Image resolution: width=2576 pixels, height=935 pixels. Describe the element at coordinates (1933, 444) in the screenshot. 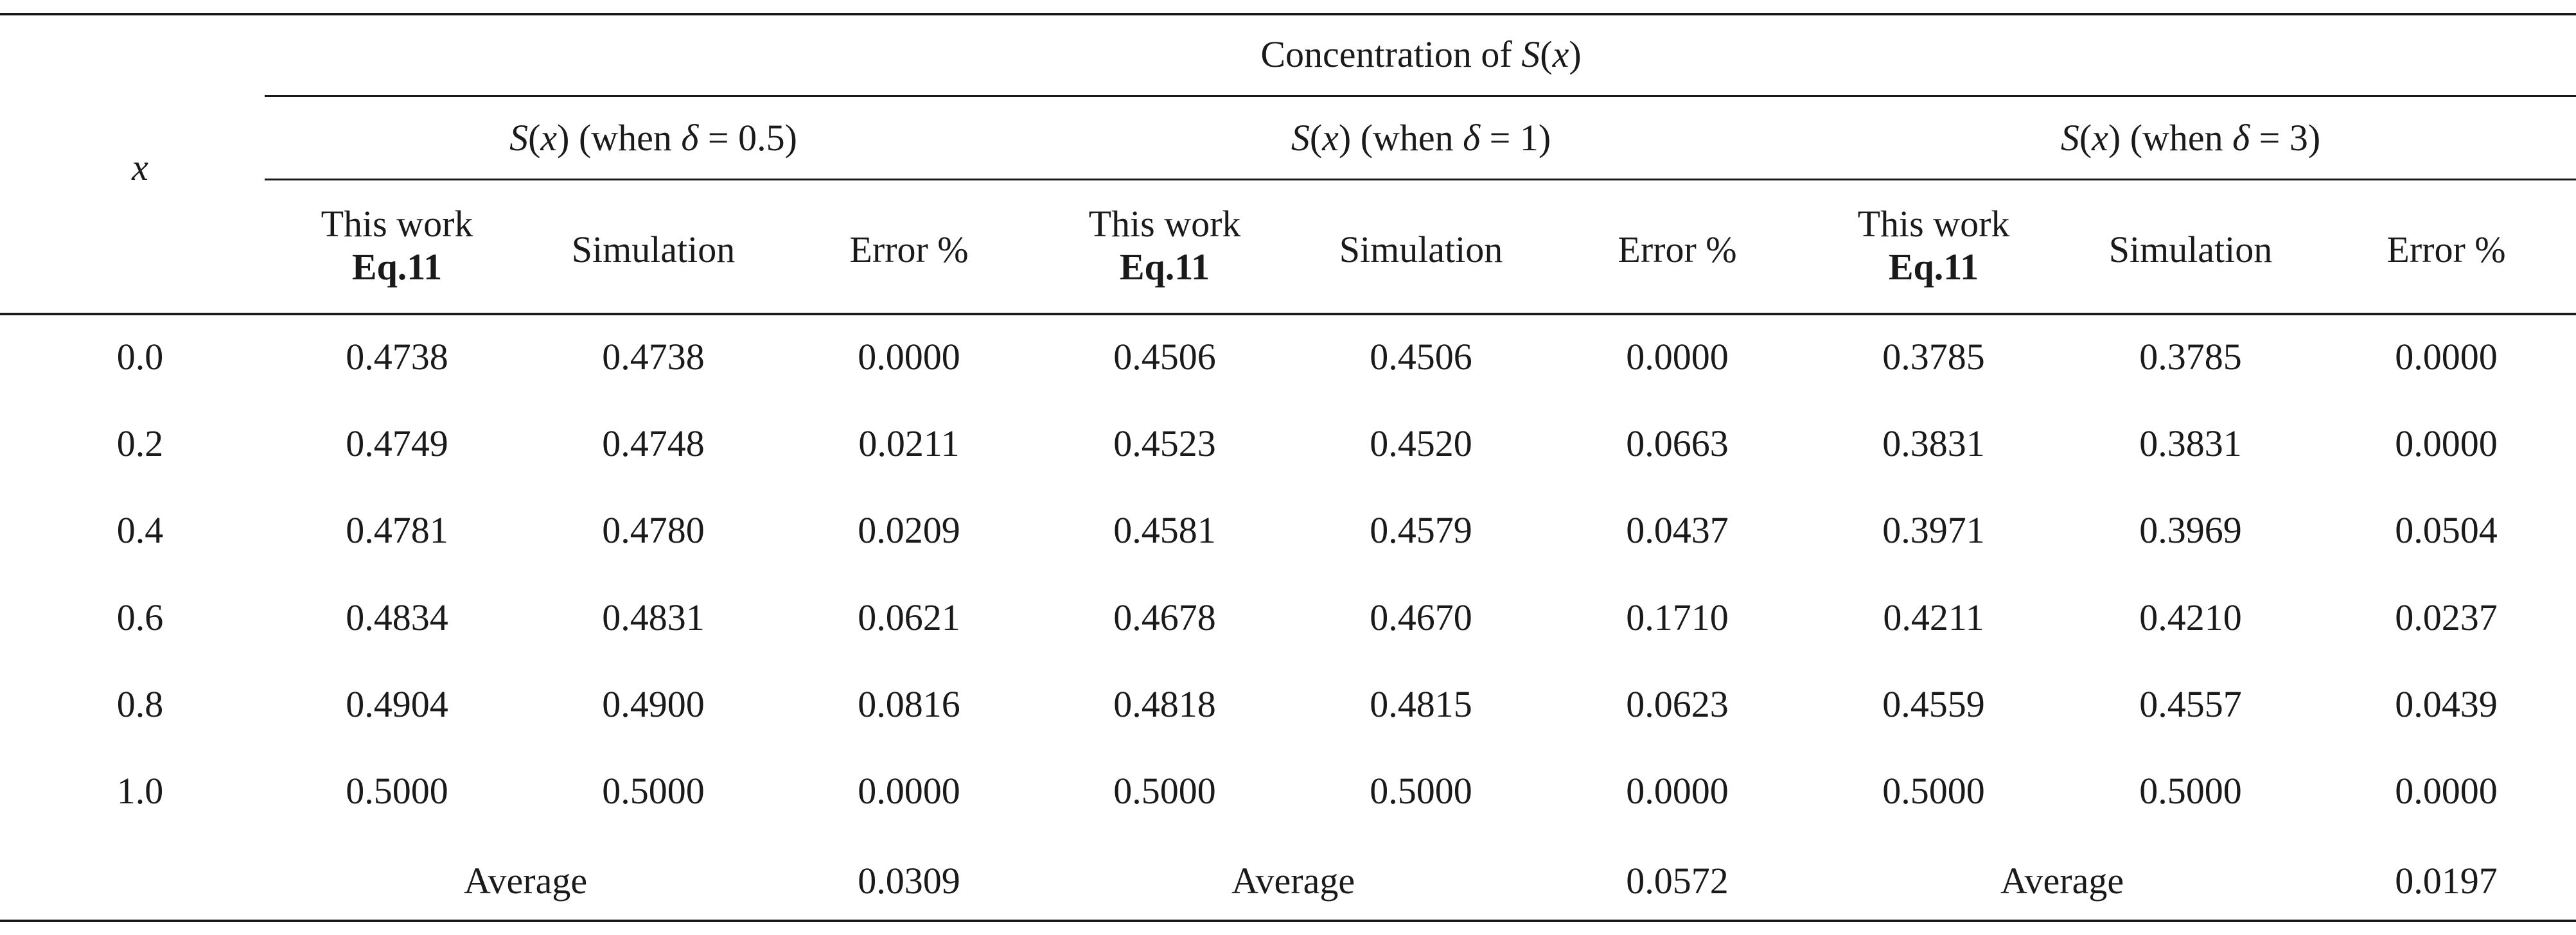

I see `cell-this-work: 0.3831` at that location.